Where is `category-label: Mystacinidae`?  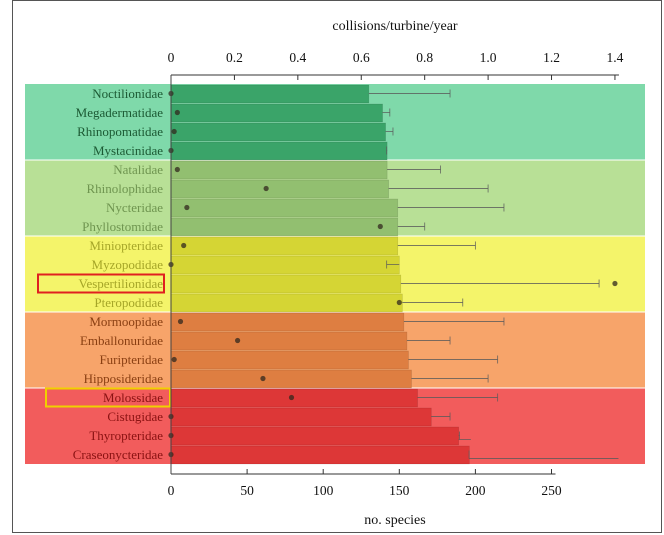 category-label: Mystacinidae is located at coordinates (128, 150).